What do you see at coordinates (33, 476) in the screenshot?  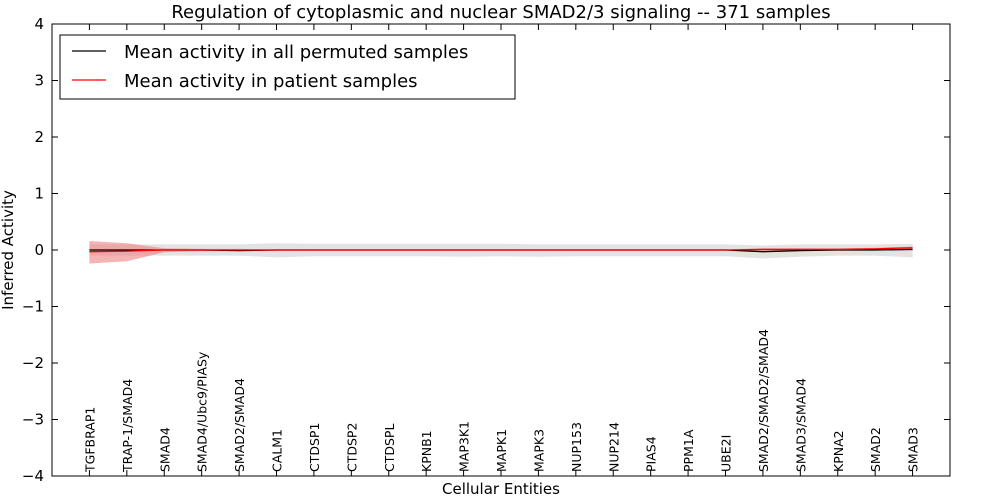 I see `y-tick-label: −4` at bounding box center [33, 476].